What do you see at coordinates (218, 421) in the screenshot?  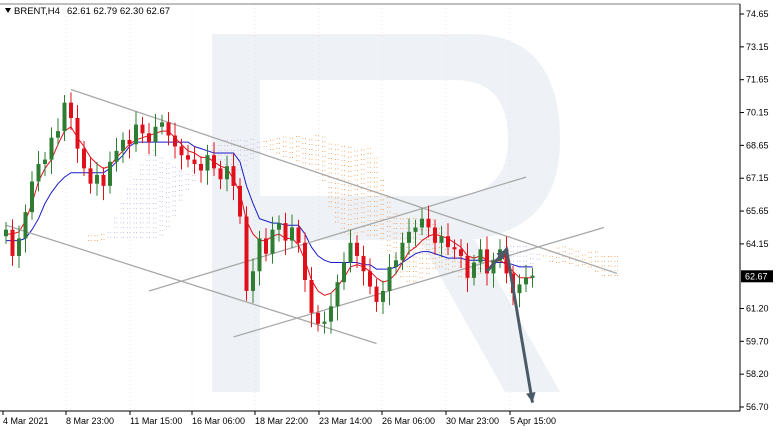 I see `x-tick-label: 16 Mar 06:00` at bounding box center [218, 421].